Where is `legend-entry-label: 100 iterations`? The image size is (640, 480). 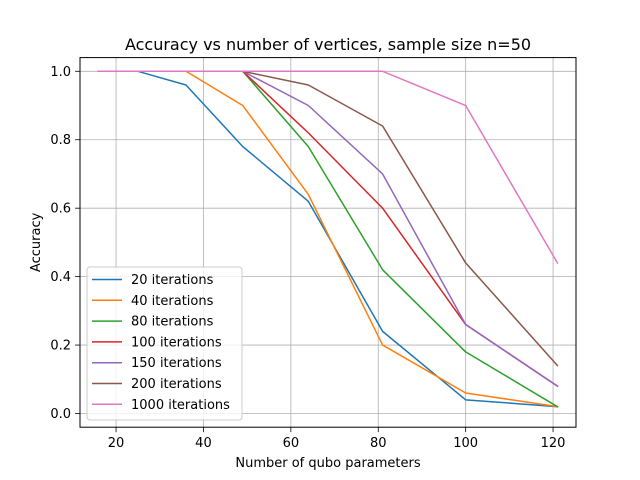 legend-entry-label: 100 iterations is located at coordinates (176, 342).